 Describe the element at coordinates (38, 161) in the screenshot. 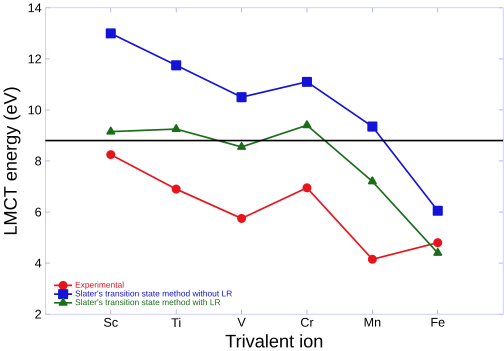

I see `y-tick-label: 8` at that location.